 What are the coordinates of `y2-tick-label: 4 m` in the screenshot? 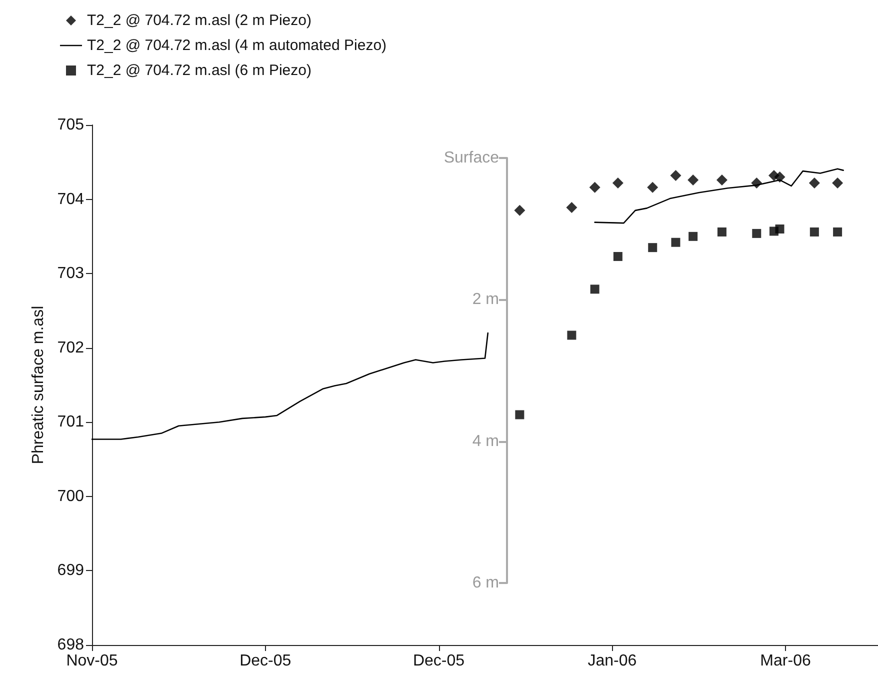 It's located at (485, 441).